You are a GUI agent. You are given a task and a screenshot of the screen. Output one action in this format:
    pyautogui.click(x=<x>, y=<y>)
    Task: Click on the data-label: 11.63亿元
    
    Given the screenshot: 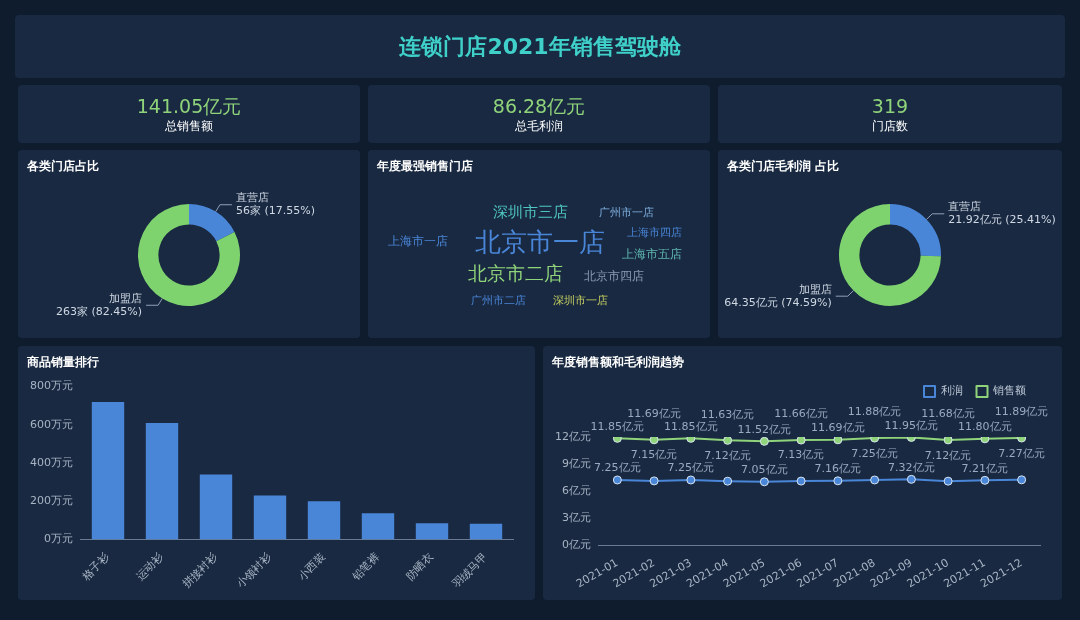 What is the action you would take?
    pyautogui.click(x=727, y=414)
    